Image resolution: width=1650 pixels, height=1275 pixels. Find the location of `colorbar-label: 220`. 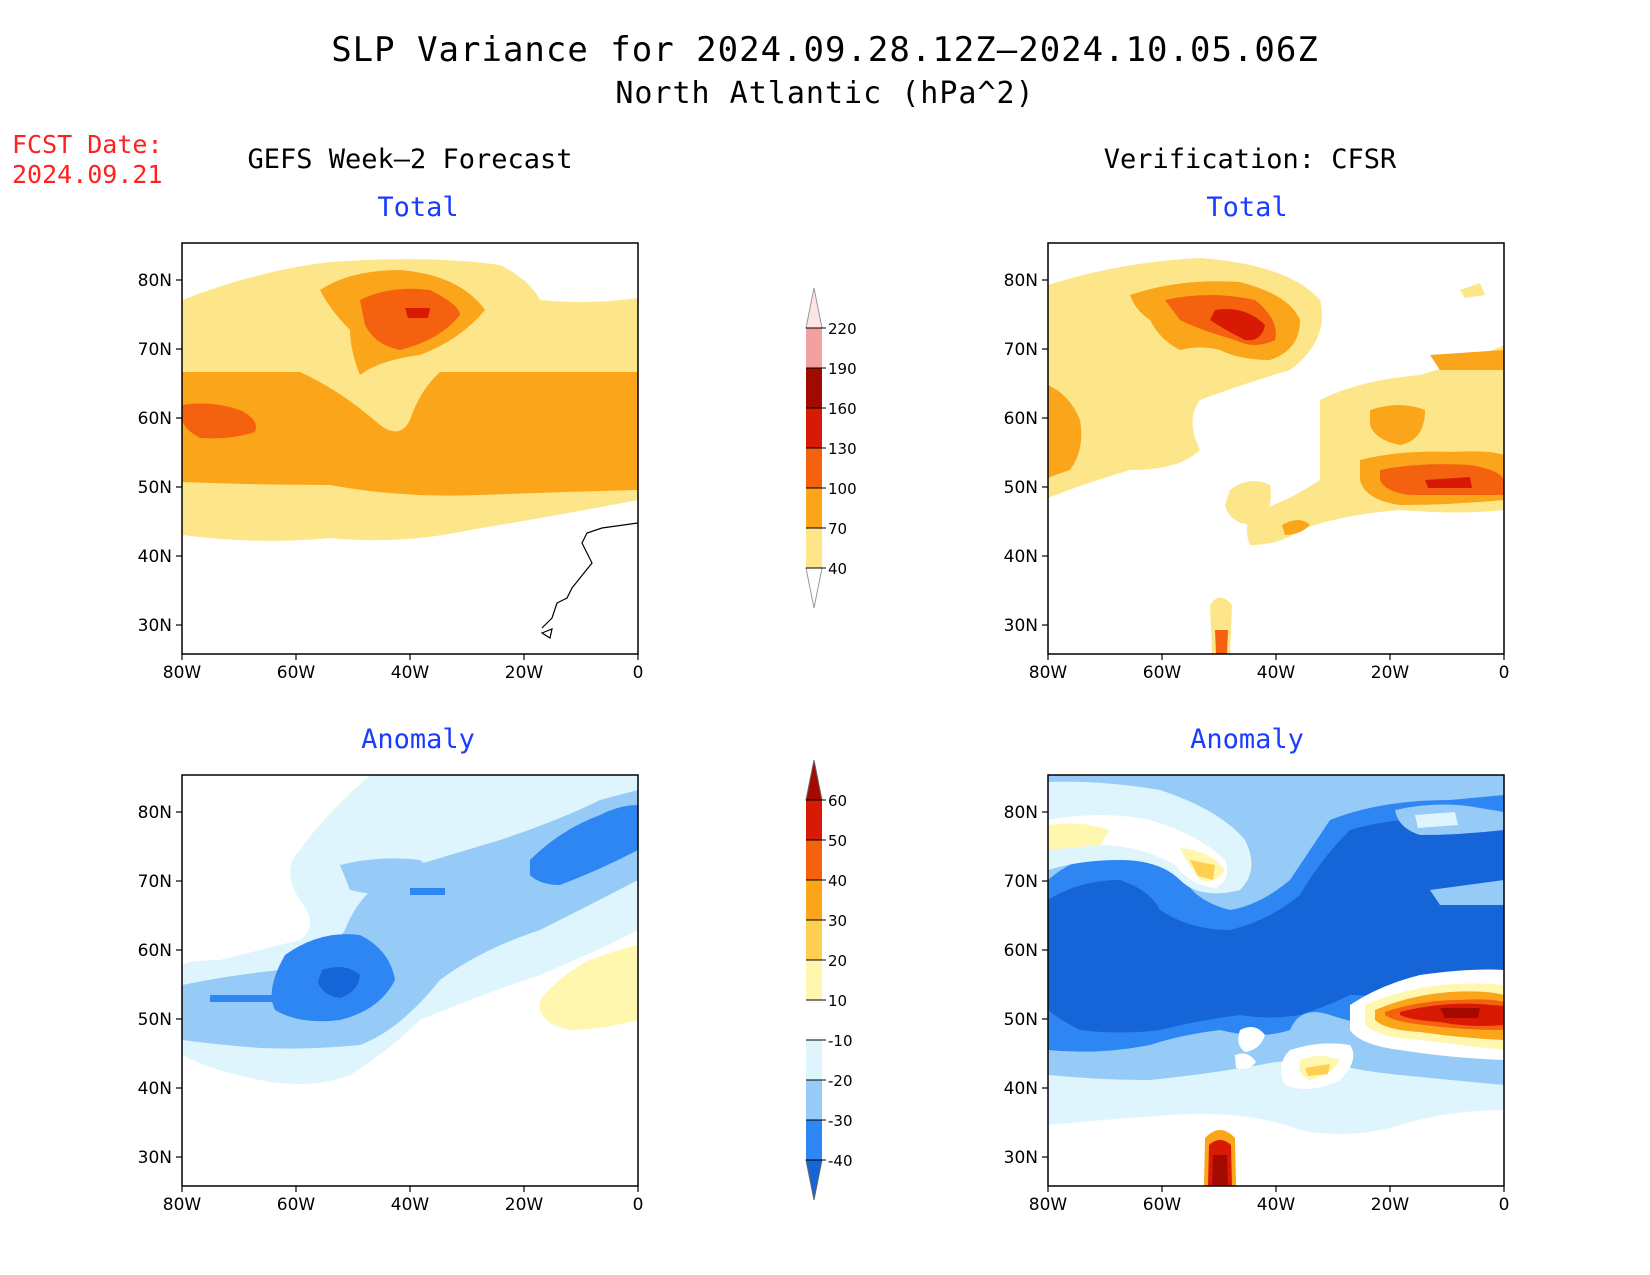

colorbar-label: 220 is located at coordinates (842, 329).